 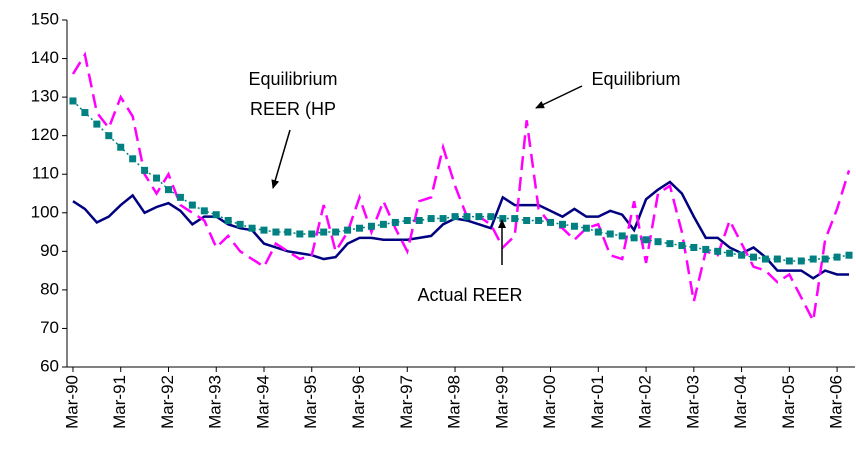 I want to click on x-tick-label: Mar-99, so click(x=501, y=402).